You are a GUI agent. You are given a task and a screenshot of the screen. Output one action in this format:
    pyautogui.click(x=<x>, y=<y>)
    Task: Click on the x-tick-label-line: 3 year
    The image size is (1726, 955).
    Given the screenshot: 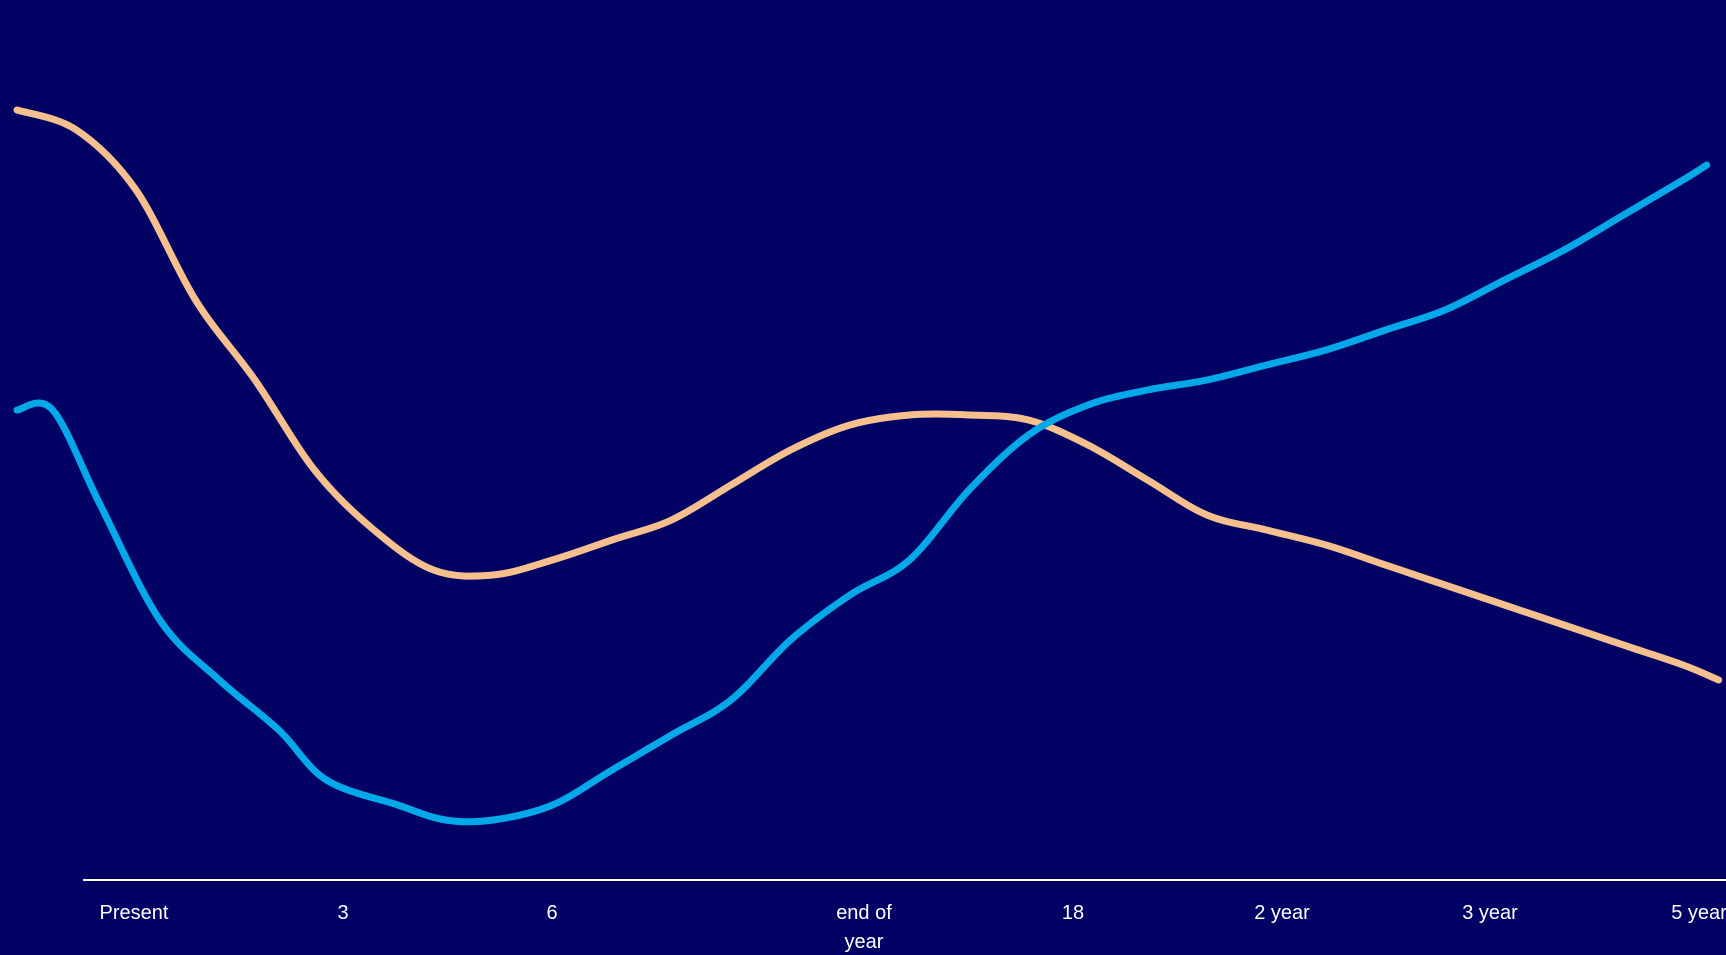 What is the action you would take?
    pyautogui.click(x=1490, y=913)
    